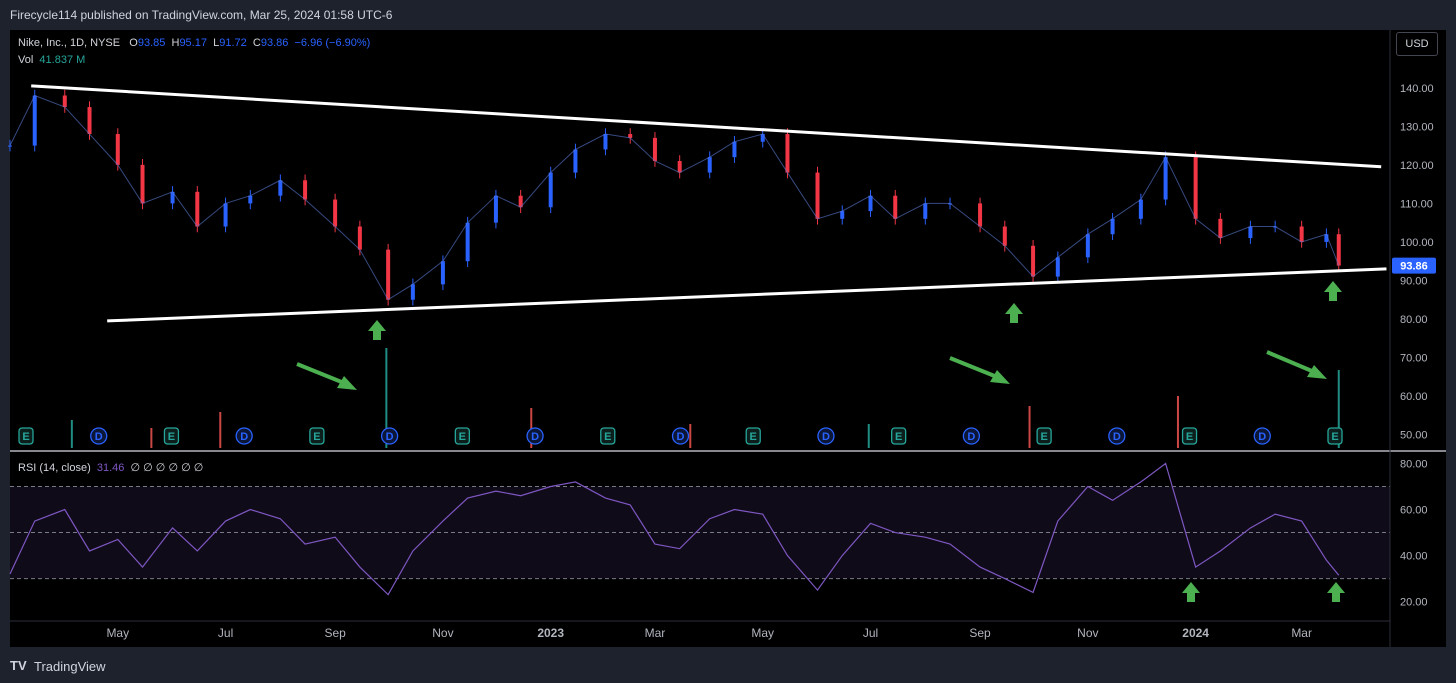 This screenshot has width=1456, height=683. Describe the element at coordinates (1417, 166) in the screenshot. I see `price-tick-label: 120.00` at that location.